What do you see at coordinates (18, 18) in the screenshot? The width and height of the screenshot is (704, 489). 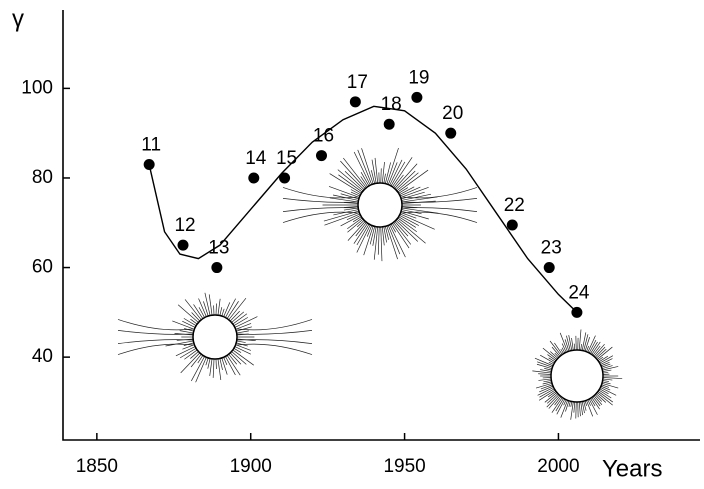 I see `y-axis-label: γ` at bounding box center [18, 18].